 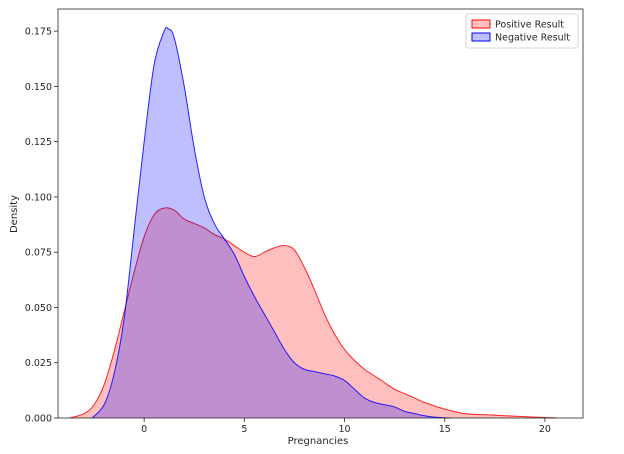 I want to click on y-tick-label: 0.075, so click(x=38, y=253).